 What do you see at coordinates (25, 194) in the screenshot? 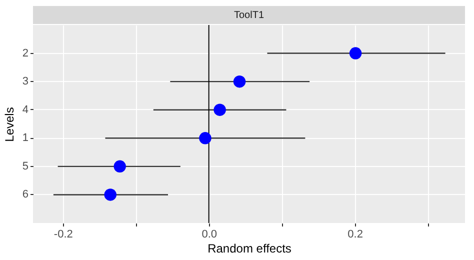
I see `y-tick-label: 6` at bounding box center [25, 194].